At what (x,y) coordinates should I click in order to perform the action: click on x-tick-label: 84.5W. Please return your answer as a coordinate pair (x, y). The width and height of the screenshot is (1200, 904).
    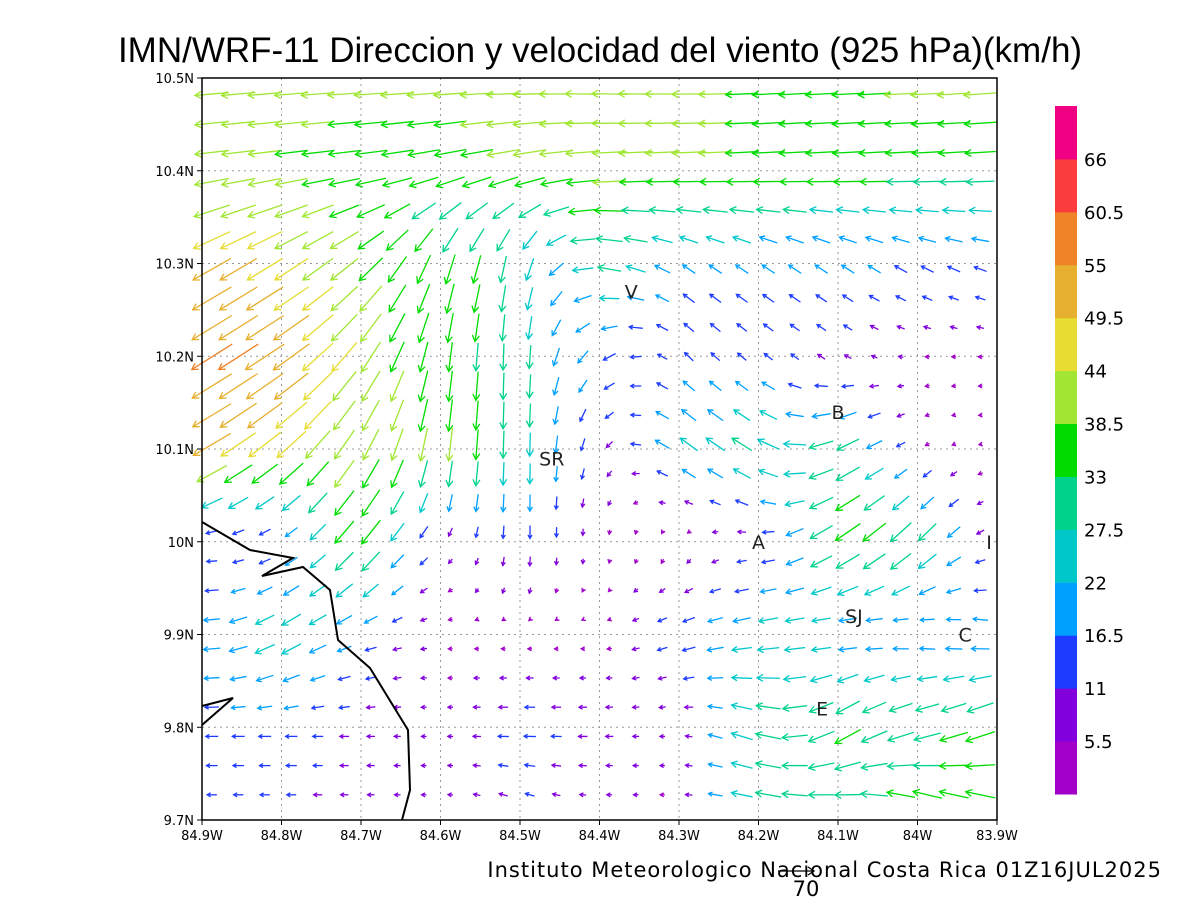
    Looking at the image, I should click on (520, 836).